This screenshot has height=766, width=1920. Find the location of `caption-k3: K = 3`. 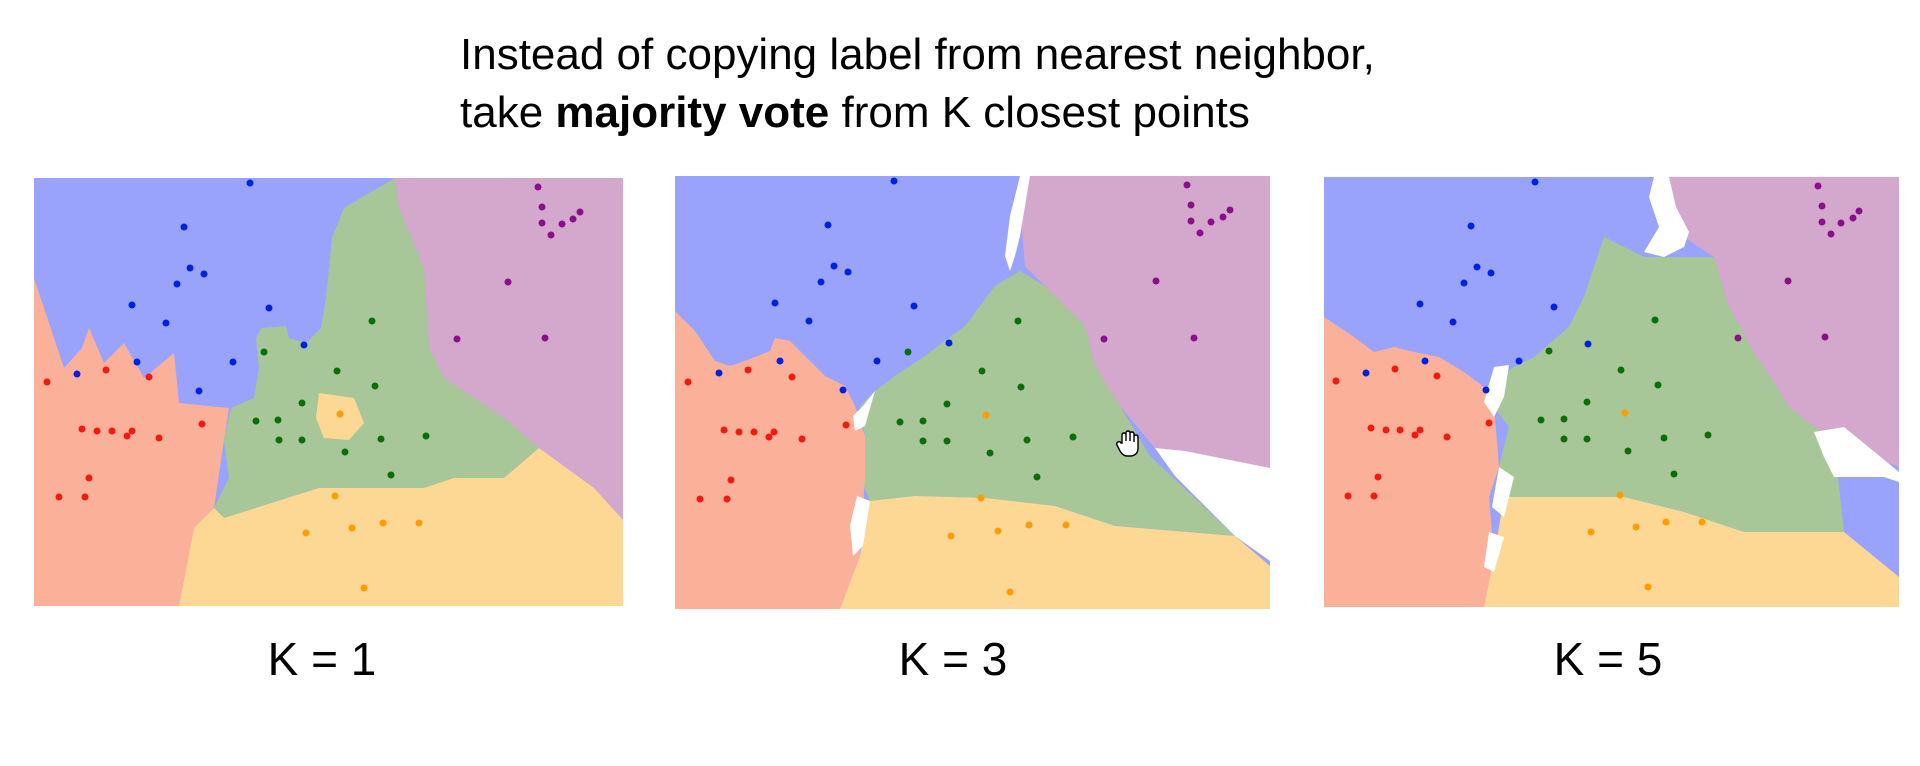

caption-k3: K = 3 is located at coordinates (953, 659).